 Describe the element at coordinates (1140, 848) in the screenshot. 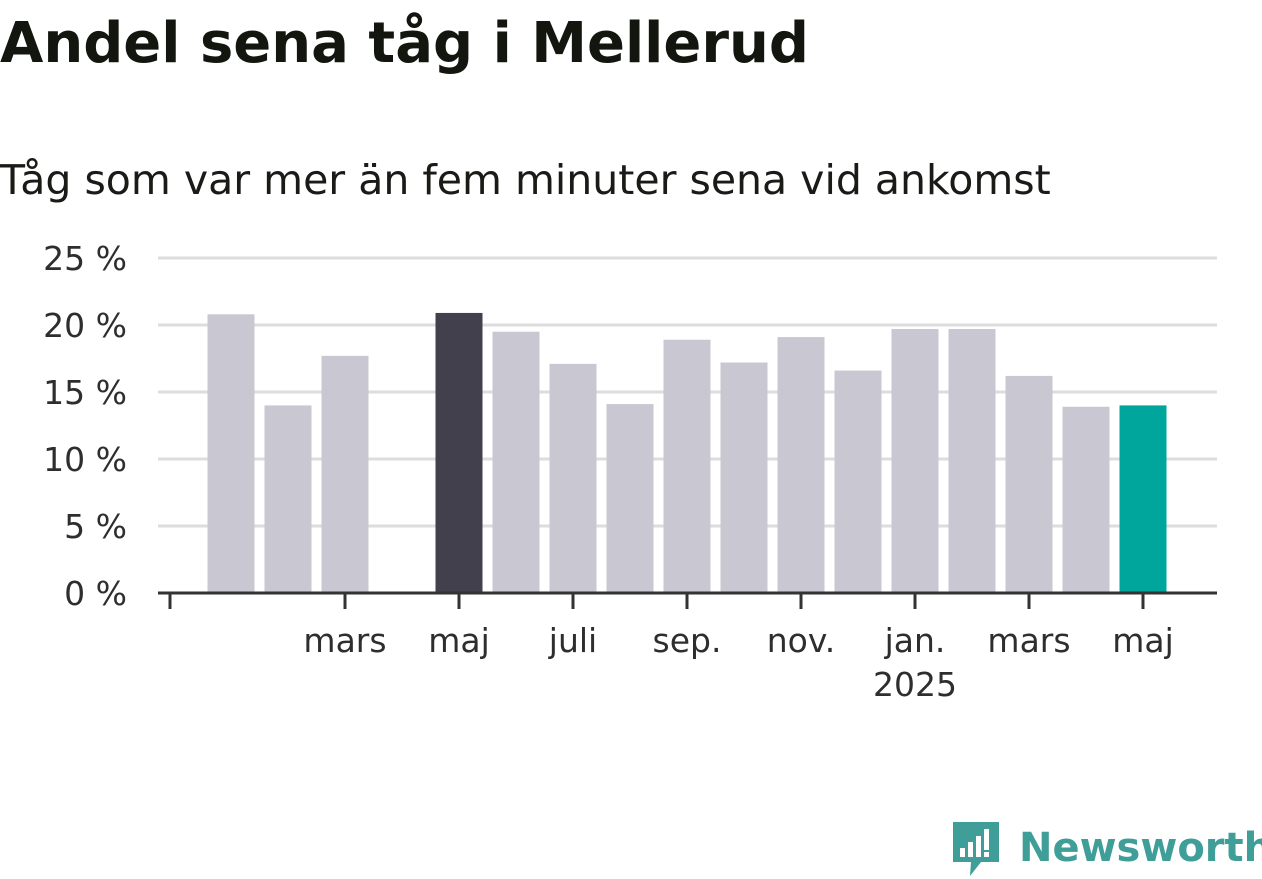

I see `brand-name: Newsworthy` at that location.